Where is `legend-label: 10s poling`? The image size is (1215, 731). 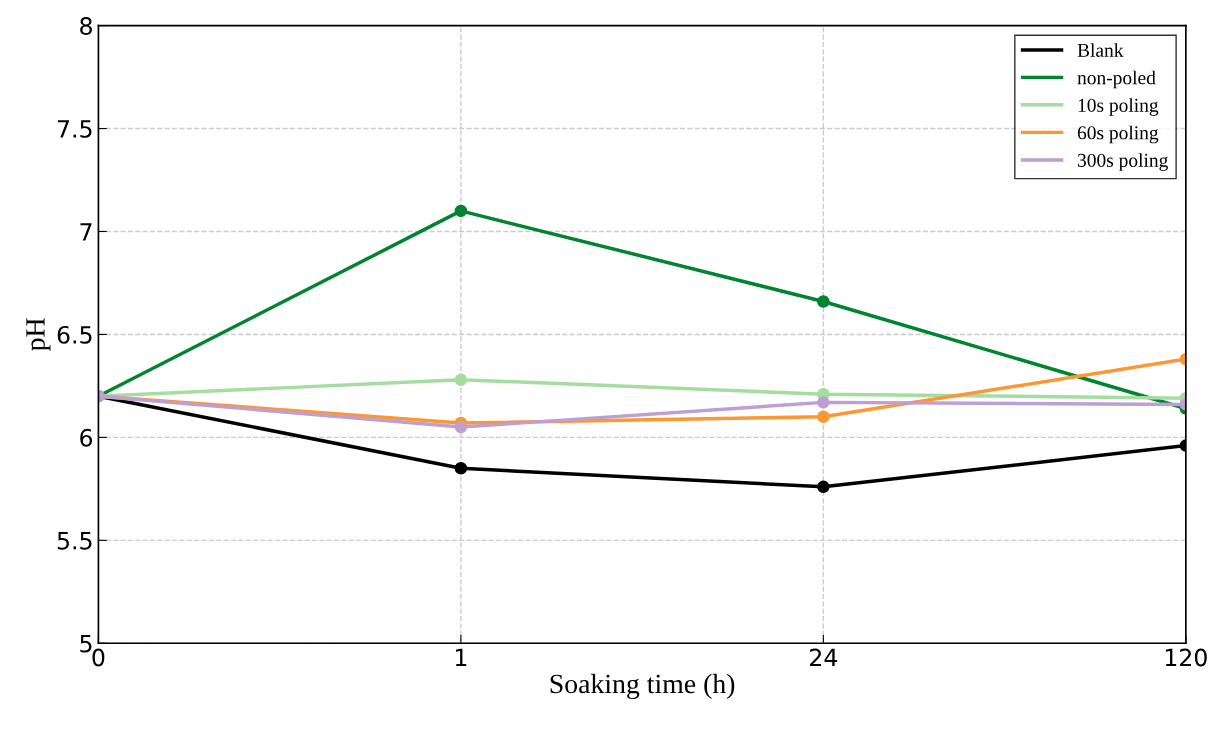
legend-label: 10s poling is located at coordinates (1118, 107).